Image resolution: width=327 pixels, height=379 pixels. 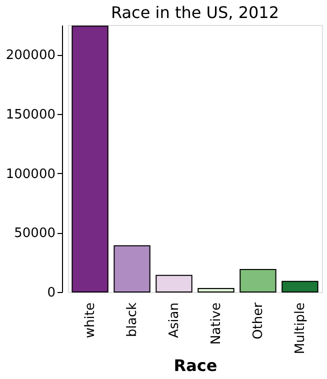 I want to click on x-axis-title: Race, so click(x=196, y=366).